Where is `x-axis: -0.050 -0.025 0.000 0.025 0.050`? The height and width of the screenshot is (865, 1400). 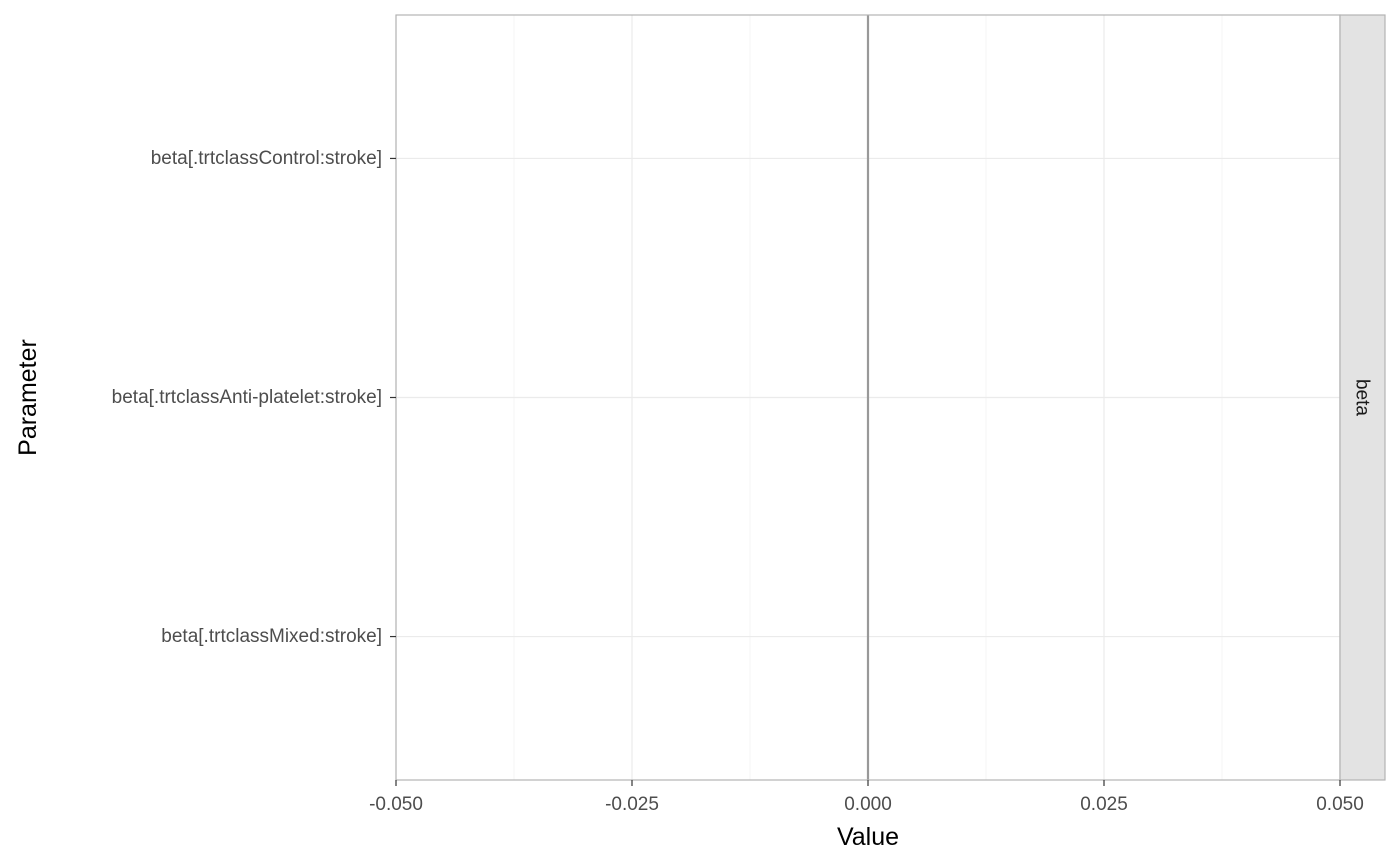 x-axis: -0.050 -0.025 0.000 0.025 0.050 is located at coordinates (866, 797).